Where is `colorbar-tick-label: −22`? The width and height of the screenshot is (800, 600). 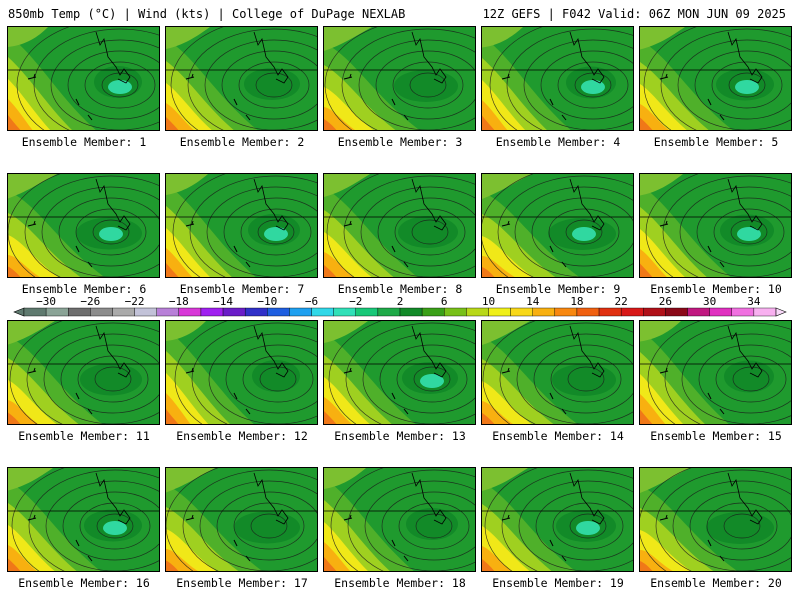
colorbar-tick-label: −22 is located at coordinates (135, 302).